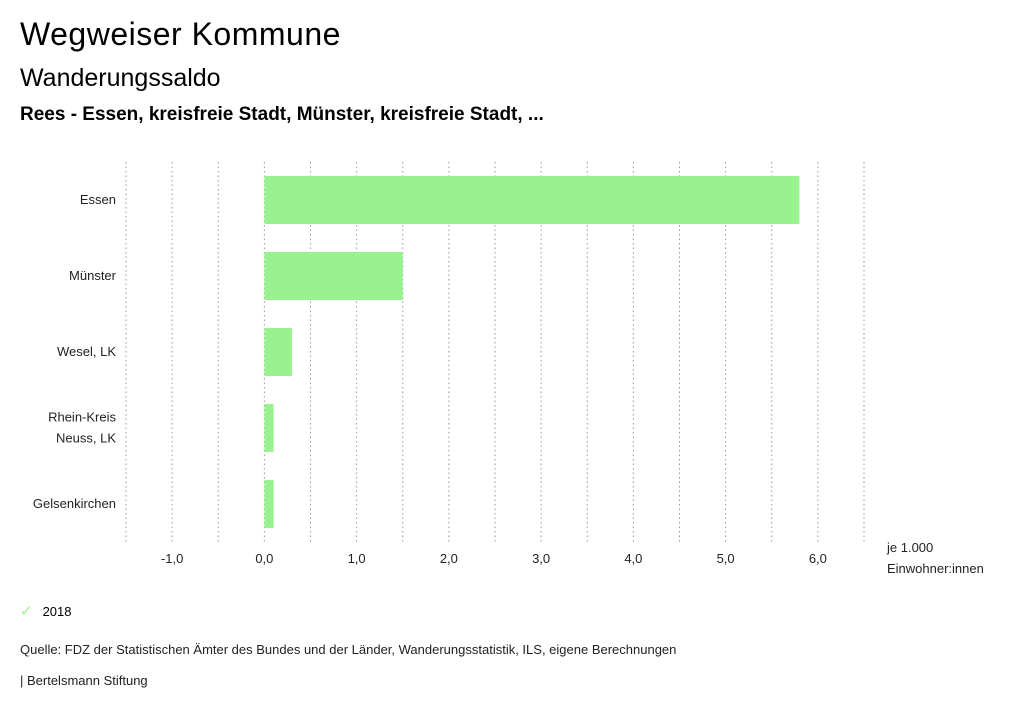  I want to click on legend: ✓ 2018, so click(46, 611).